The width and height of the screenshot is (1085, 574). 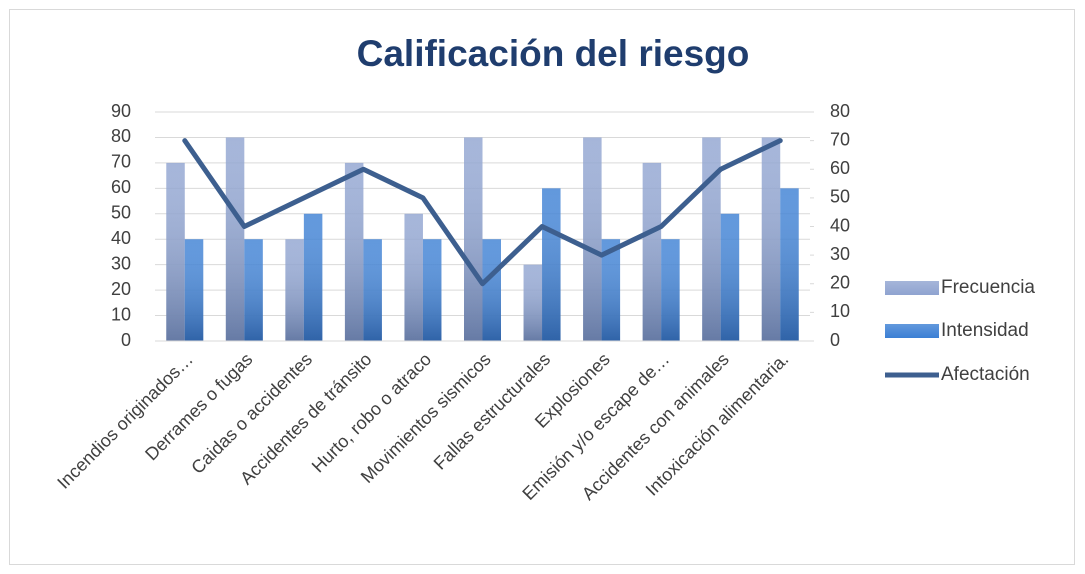 What do you see at coordinates (840, 254) in the screenshot?
I see `y2-tick-label: 30` at bounding box center [840, 254].